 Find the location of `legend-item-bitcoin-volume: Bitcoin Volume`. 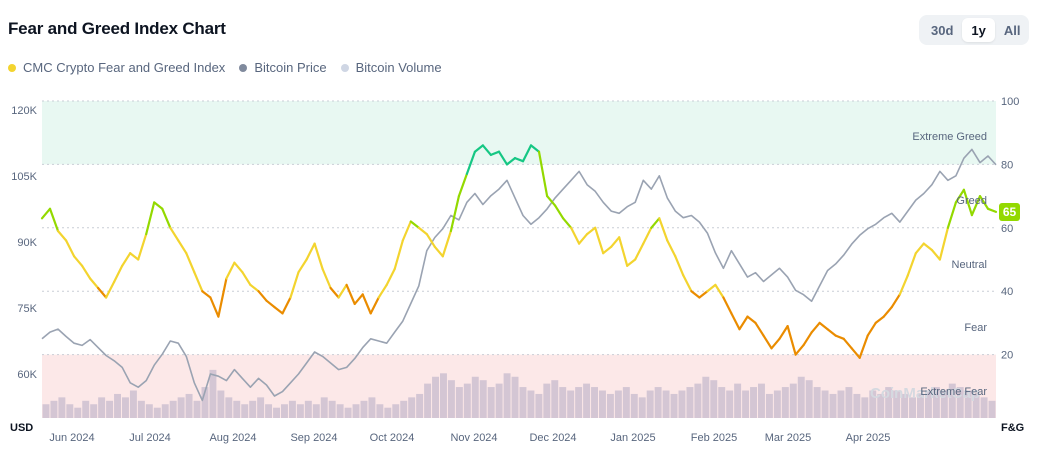

legend-item-bitcoin-volume: Bitcoin Volume is located at coordinates (391, 67).